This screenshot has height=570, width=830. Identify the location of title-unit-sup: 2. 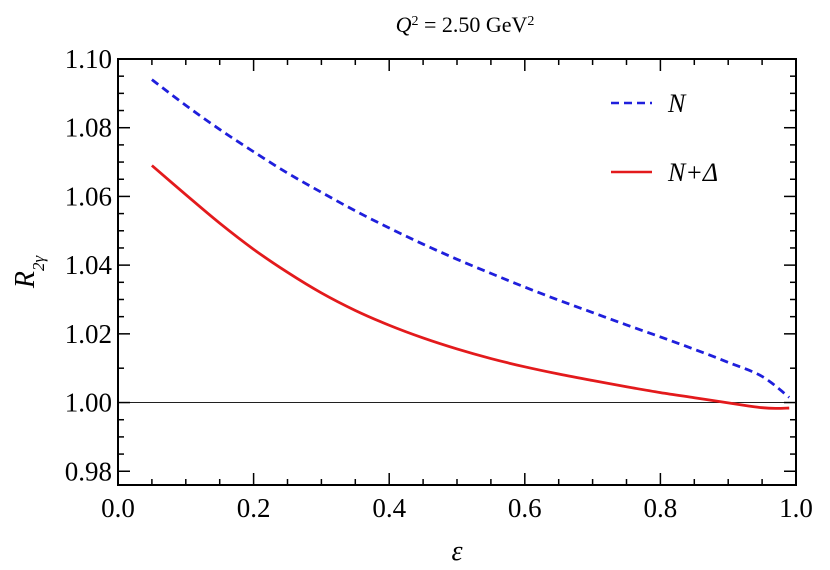
(530, 21).